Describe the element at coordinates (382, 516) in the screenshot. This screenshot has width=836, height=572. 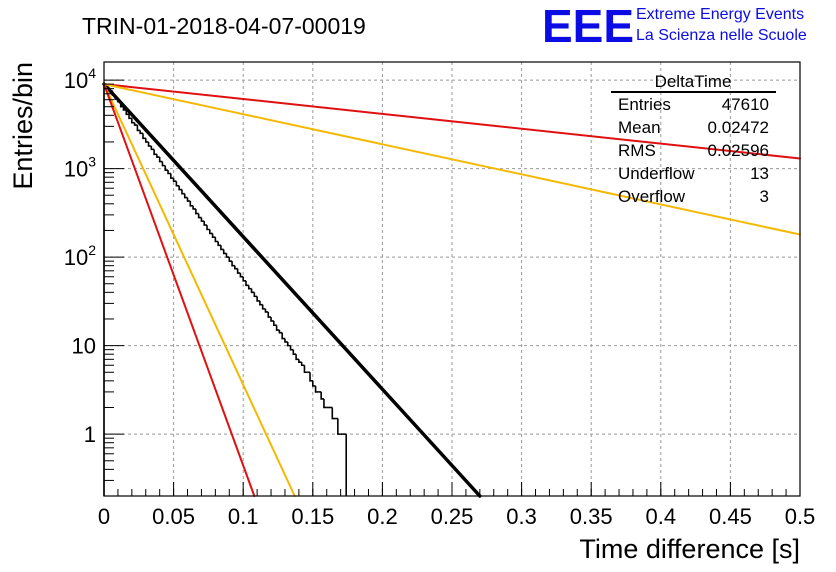
I see `x-tick-label: 0.2` at that location.